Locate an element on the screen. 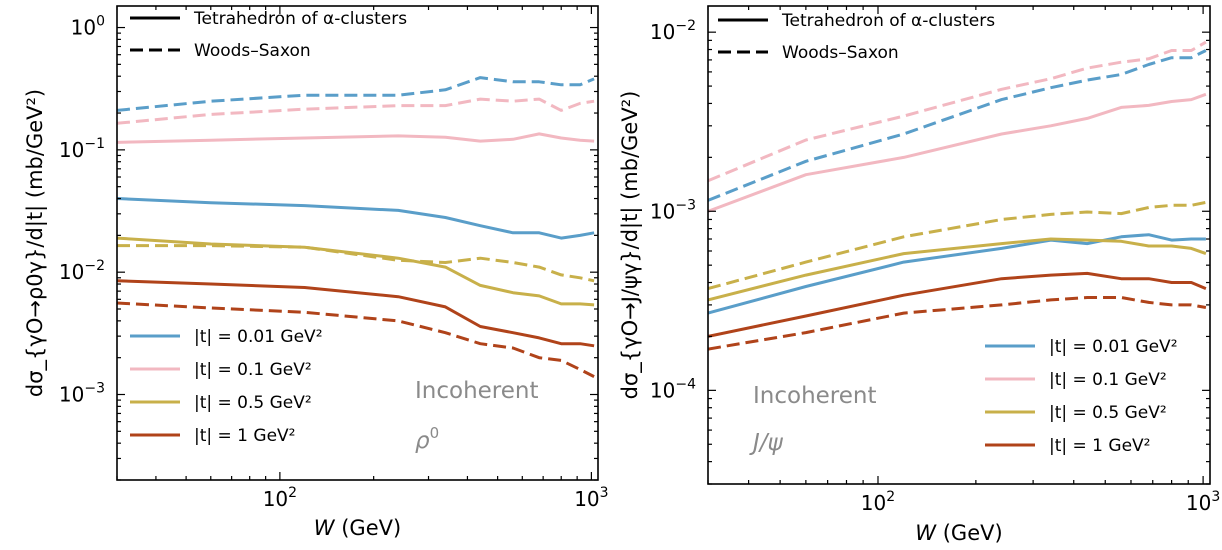  annotation-particle: ρ0 is located at coordinates (427, 439).